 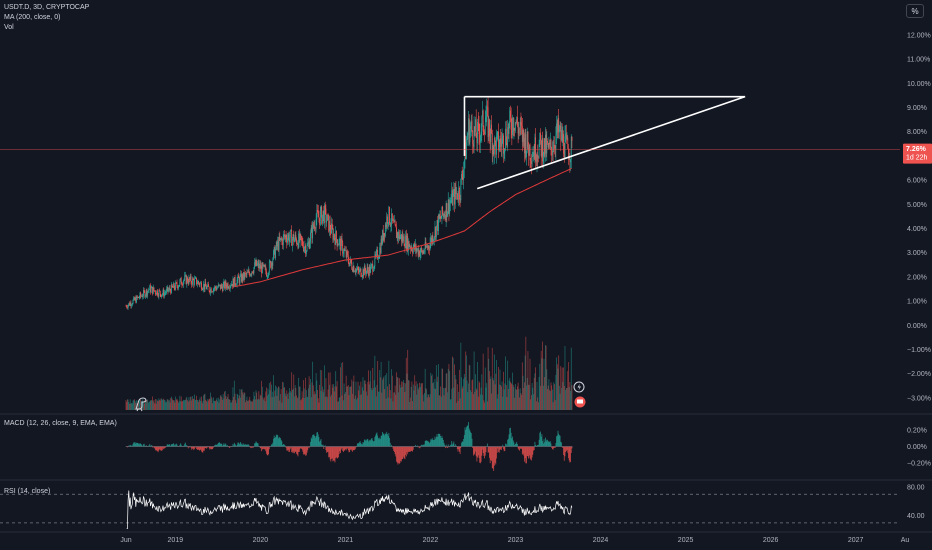 I want to click on rsi-legend: RSI (14, close), so click(x=27, y=491).